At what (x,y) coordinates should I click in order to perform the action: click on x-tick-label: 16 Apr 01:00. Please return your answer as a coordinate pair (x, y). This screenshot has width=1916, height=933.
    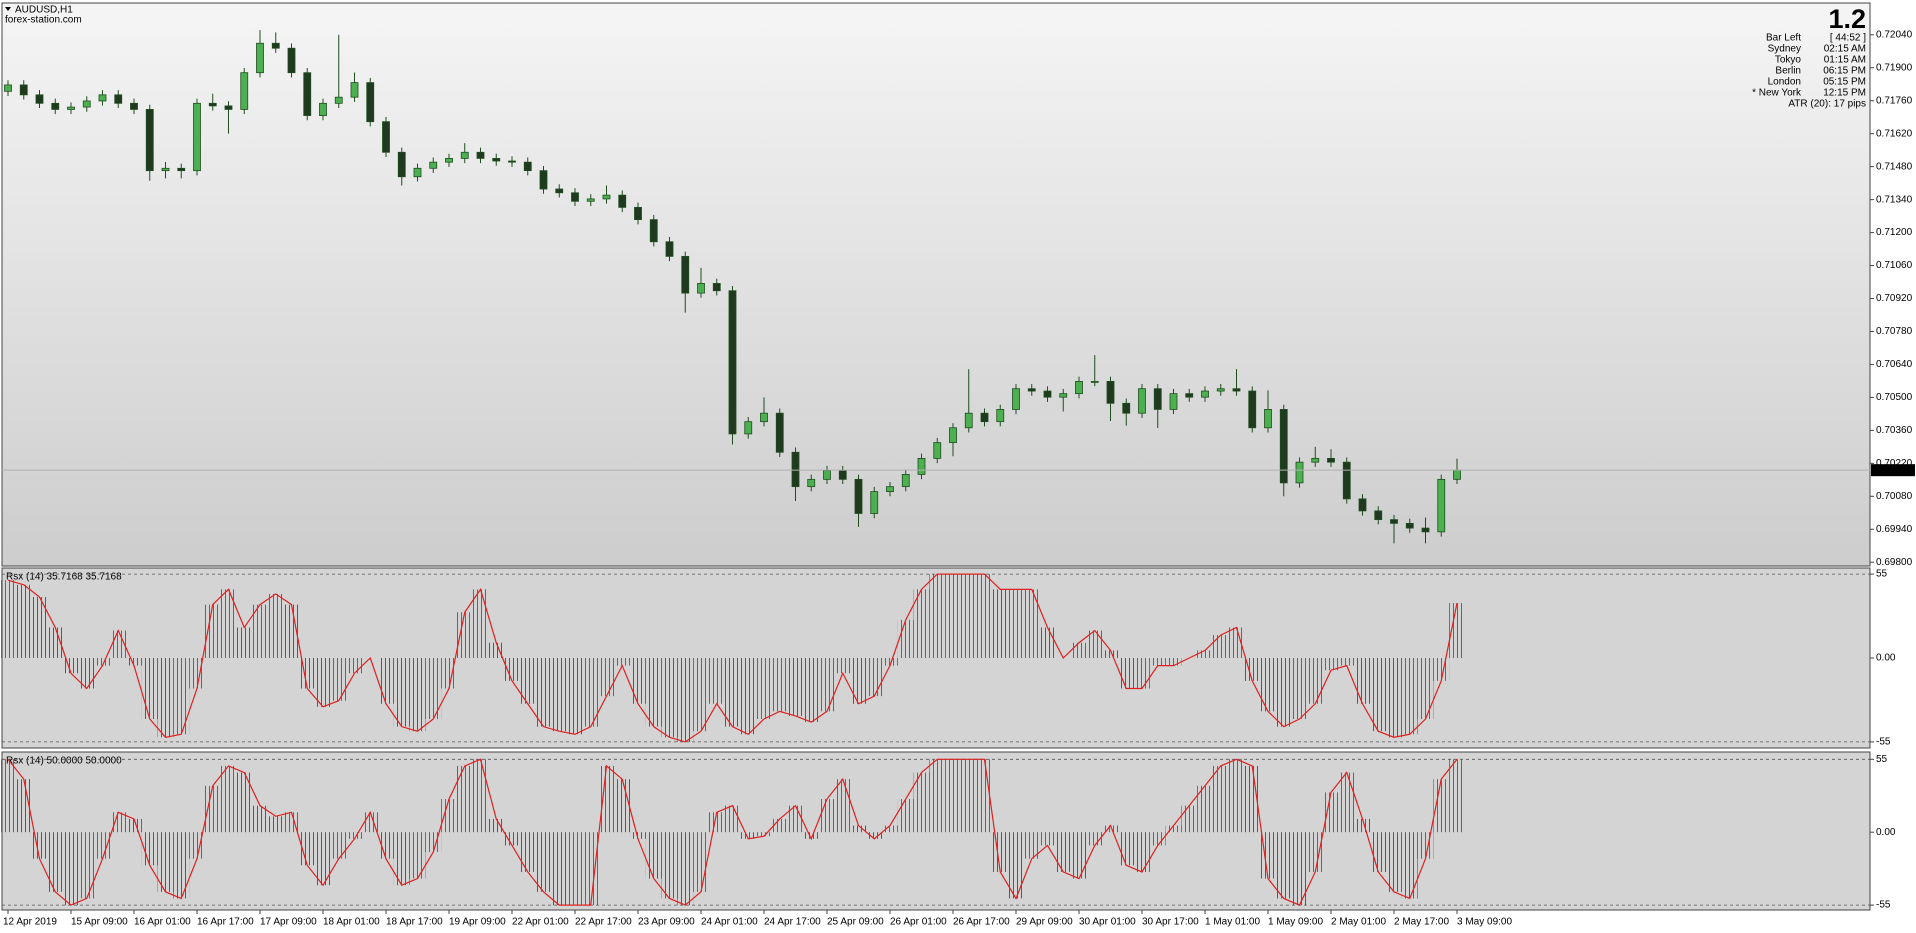
    Looking at the image, I should click on (162, 922).